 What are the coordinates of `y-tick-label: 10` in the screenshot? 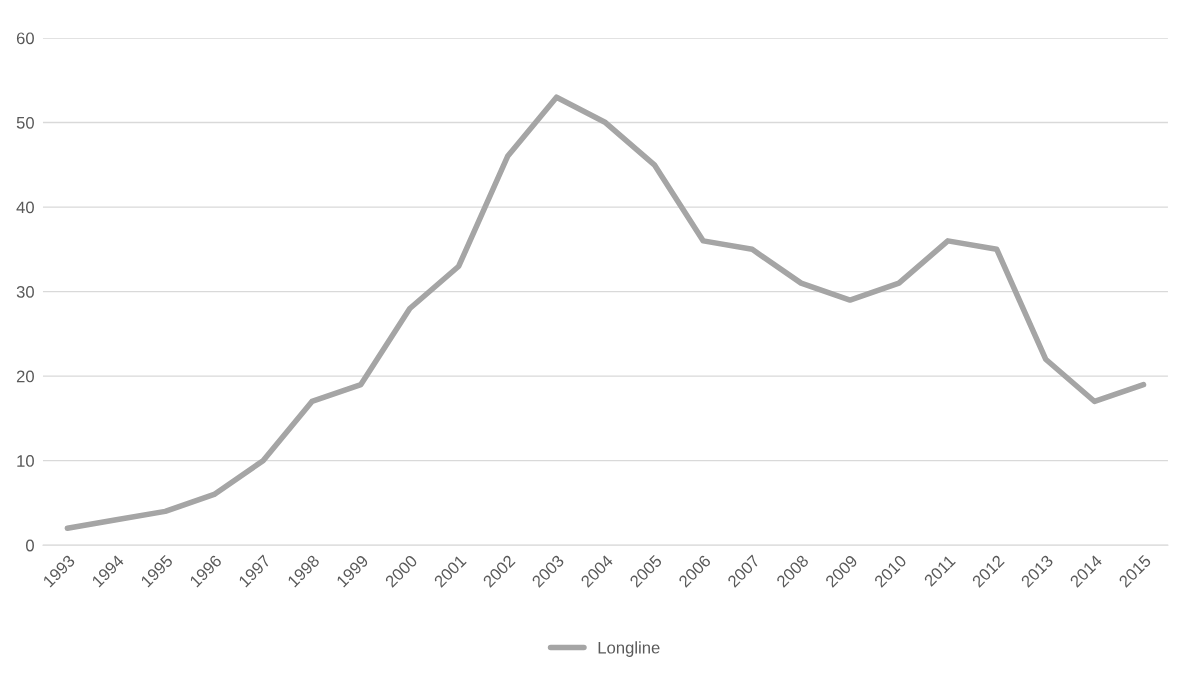 It's located at (25, 461).